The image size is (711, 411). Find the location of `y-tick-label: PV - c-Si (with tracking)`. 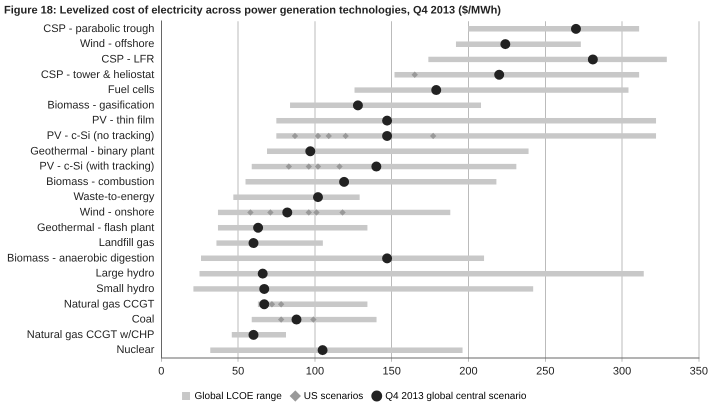

y-tick-label: PV - c-Si (with tracking) is located at coordinates (96, 166).